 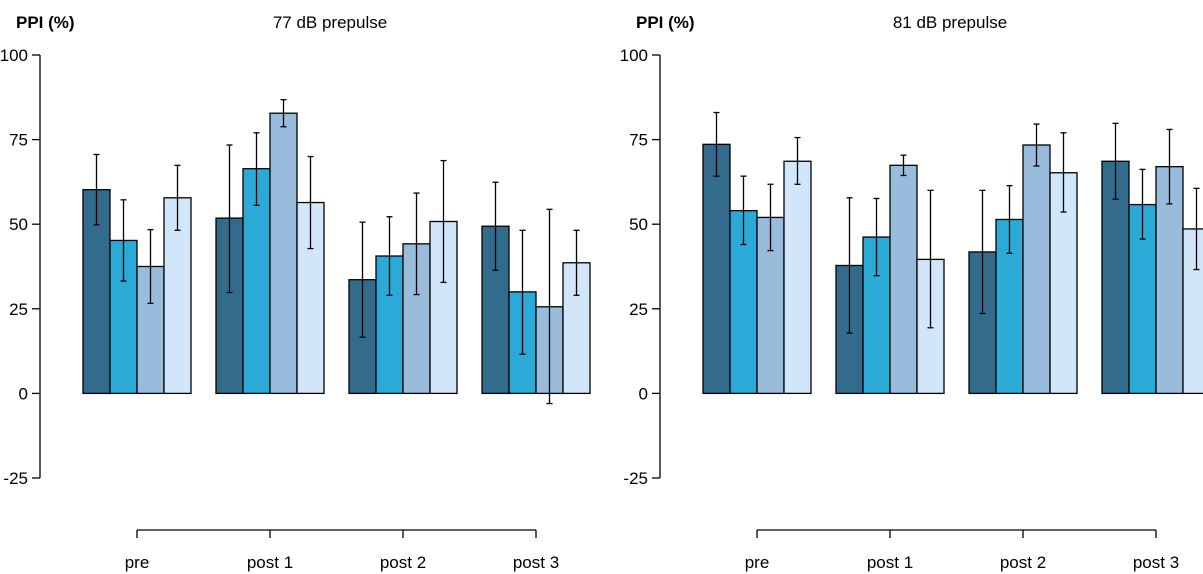 What do you see at coordinates (950, 22) in the screenshot?
I see `chart-title: 81 dB prepulse` at bounding box center [950, 22].